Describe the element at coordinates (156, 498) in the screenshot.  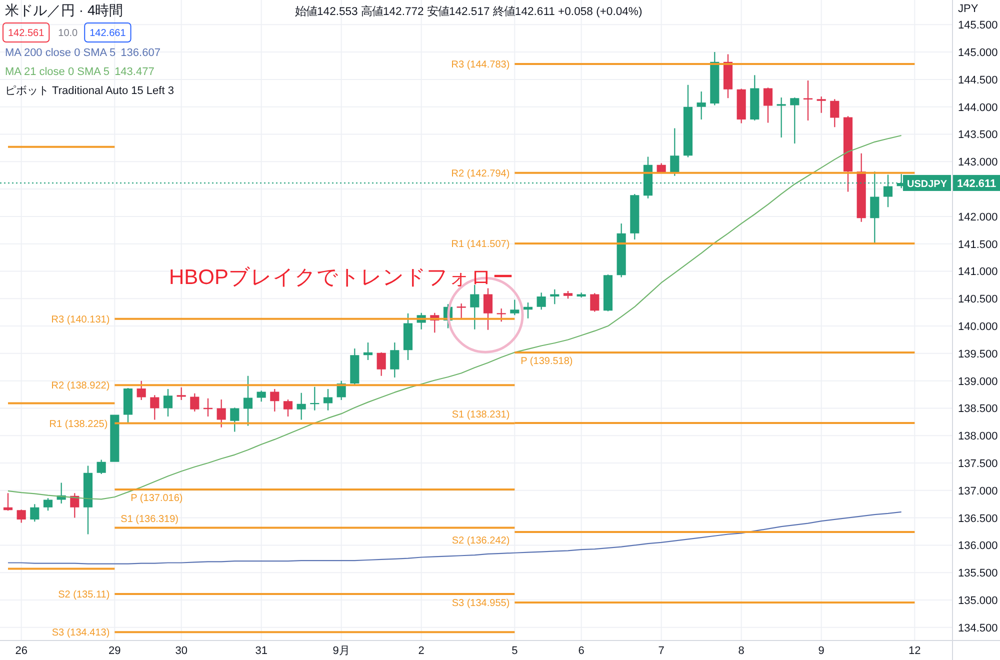
I see `annotation: P (137.016)` at that location.